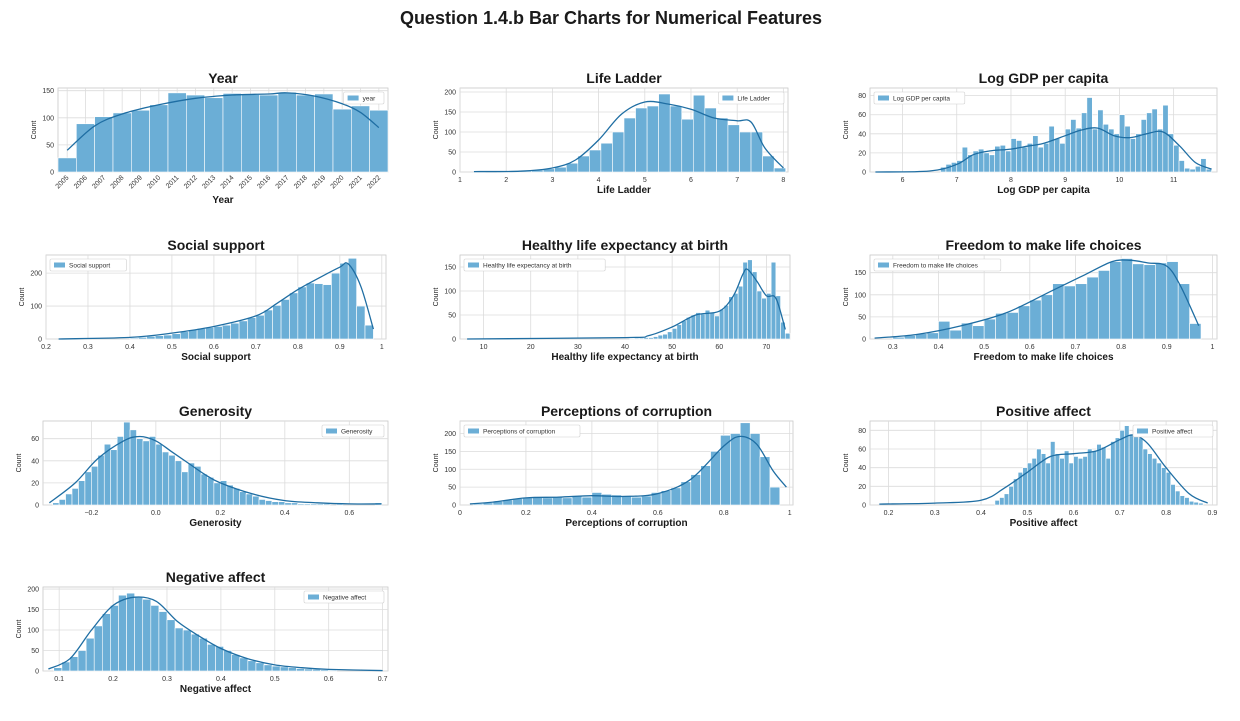 The image size is (1240, 721). What do you see at coordinates (353, 431) in the screenshot?
I see `legend-box` at bounding box center [353, 431].